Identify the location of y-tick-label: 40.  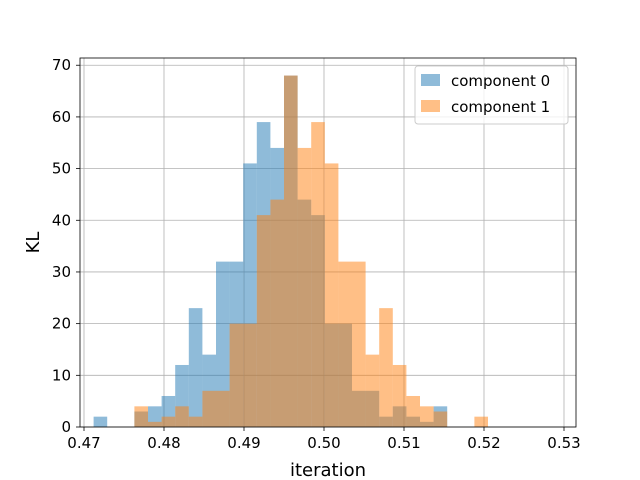
(61, 220).